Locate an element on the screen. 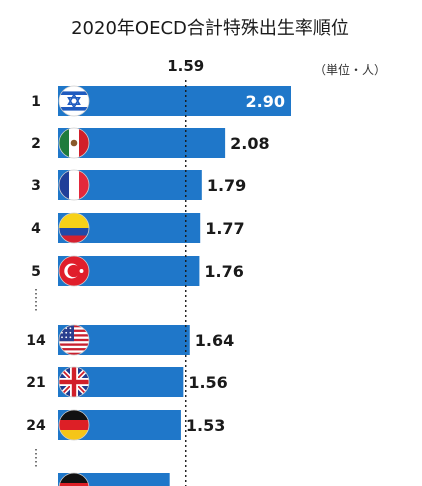 The width and height of the screenshot is (422, 486). mexico-flag is located at coordinates (74, 143).